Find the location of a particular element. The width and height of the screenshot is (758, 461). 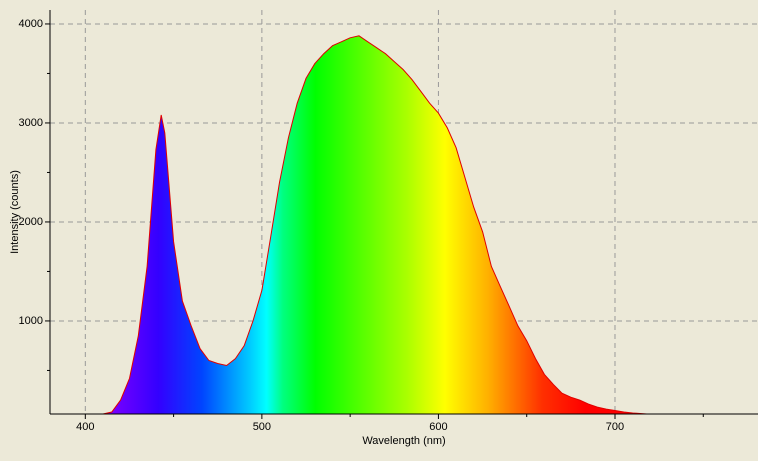

x-tick-label: 700 is located at coordinates (615, 427).